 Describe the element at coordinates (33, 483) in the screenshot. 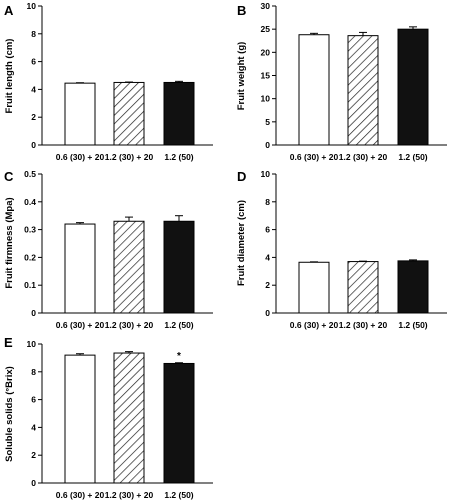

I see `panel-e-ytick-label: 0` at that location.